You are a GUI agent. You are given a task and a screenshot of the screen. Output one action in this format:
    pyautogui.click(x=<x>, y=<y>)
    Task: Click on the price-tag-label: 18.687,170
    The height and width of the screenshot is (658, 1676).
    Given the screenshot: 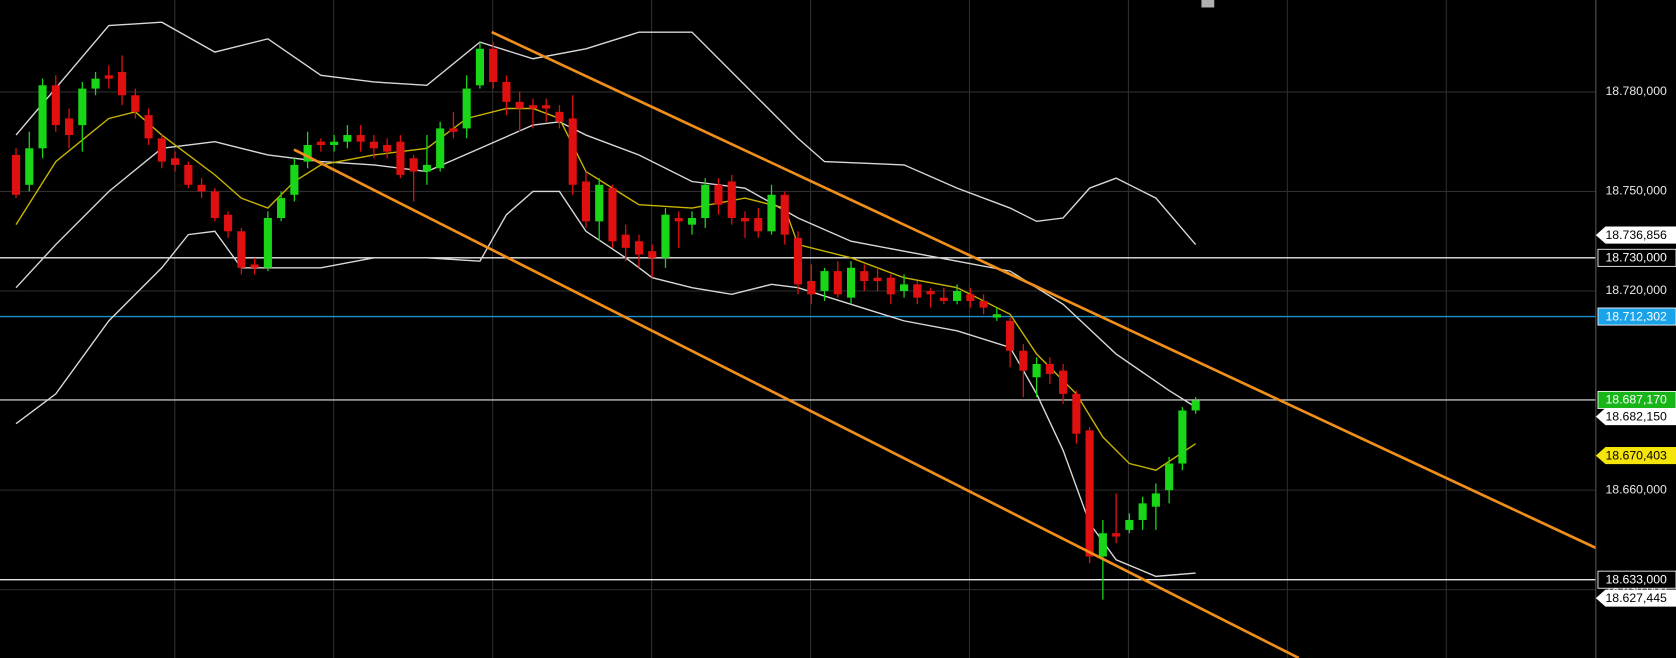 What is the action you would take?
    pyautogui.click(x=1636, y=400)
    